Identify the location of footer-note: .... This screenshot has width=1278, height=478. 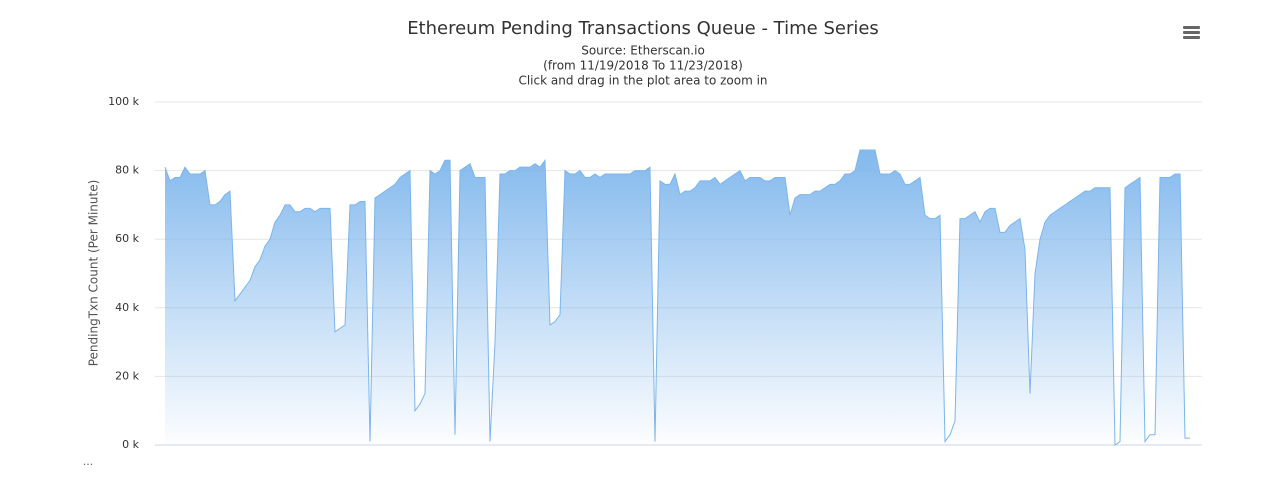
(88, 461).